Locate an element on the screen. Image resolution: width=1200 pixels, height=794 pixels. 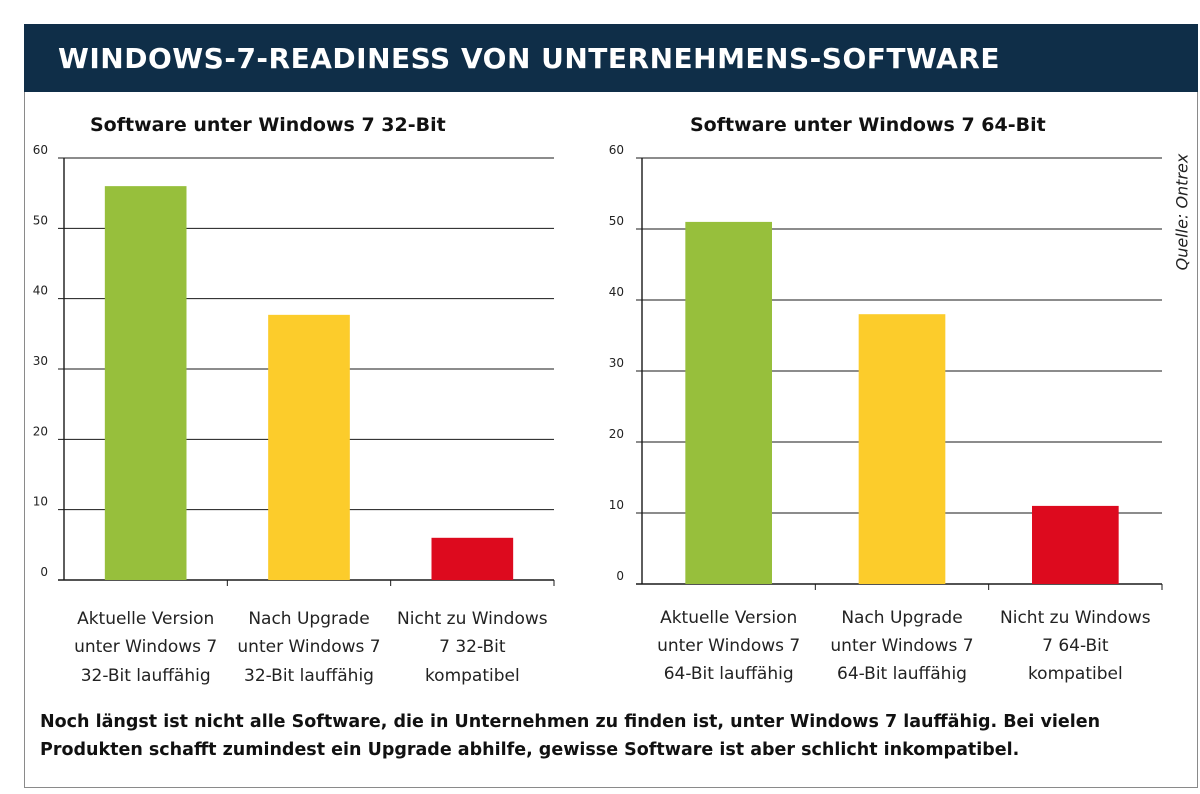
category-label-32bit-1-line-2: unter Windows 7 is located at coordinates (145, 647).